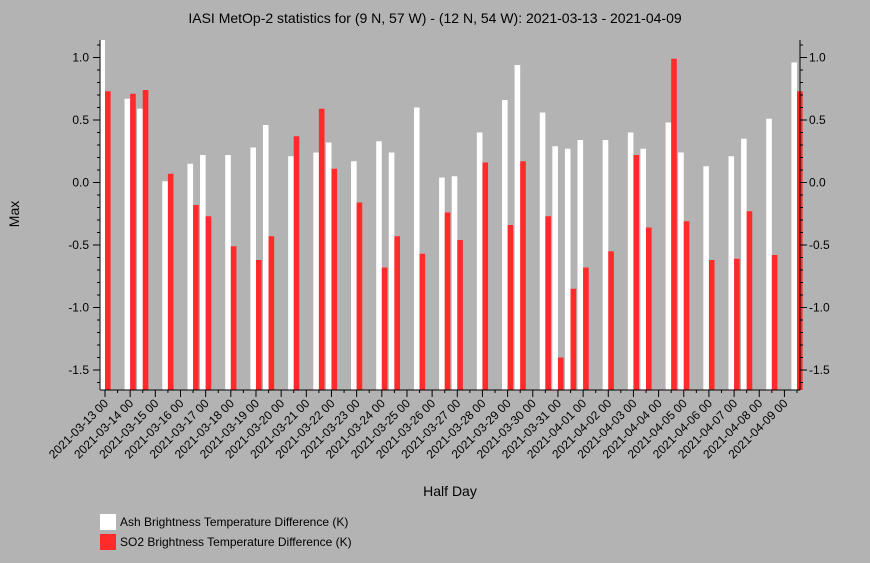 This screenshot has height=563, width=870. I want to click on y-tick-label-right: 0.5, so click(817, 120).